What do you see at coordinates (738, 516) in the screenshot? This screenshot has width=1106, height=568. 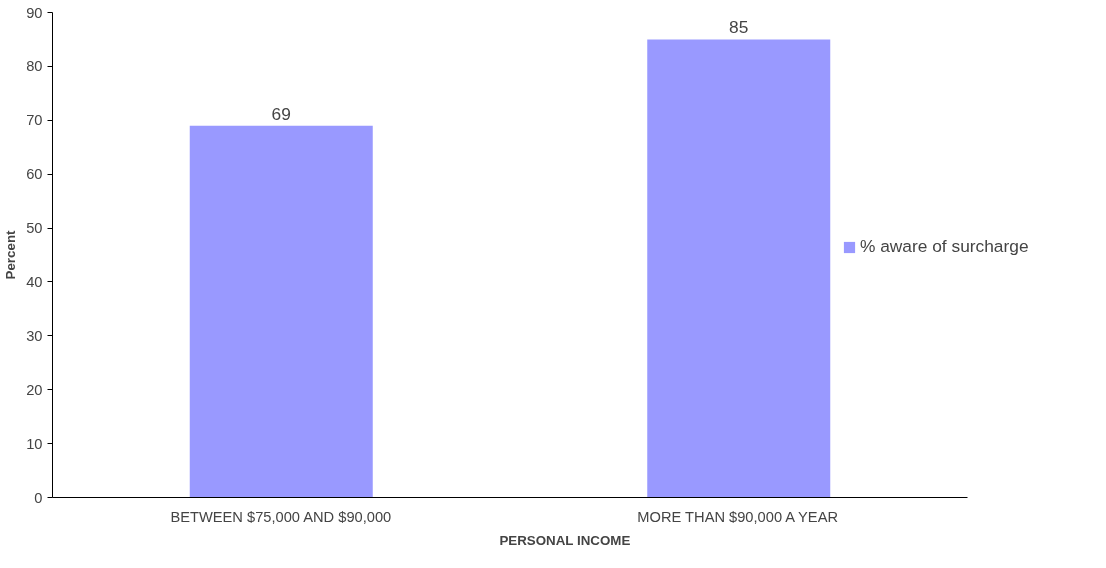 I see `x-tick-label: MORE THAN $90,000 A YEAR` at bounding box center [738, 516].